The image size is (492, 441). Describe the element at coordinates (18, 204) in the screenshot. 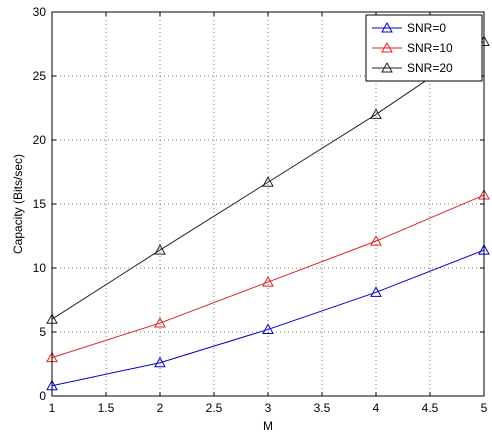

I see `y-axis-label: Capacity (Bits/sec)` at that location.